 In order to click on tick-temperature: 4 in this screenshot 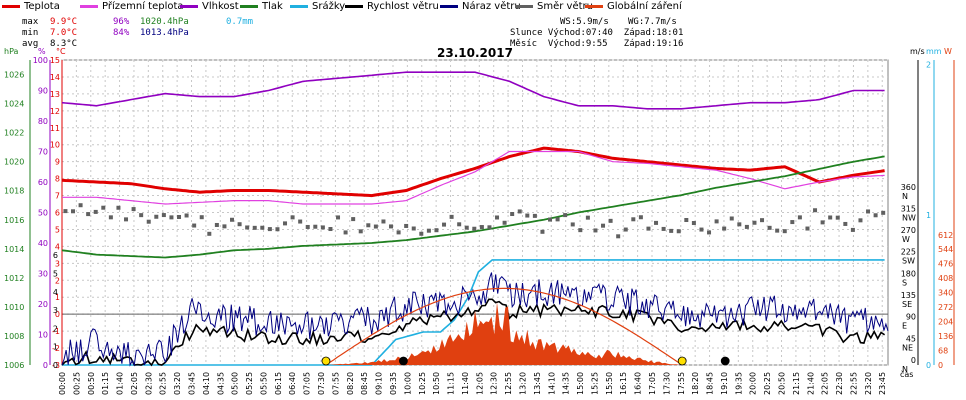, I will do `click(57, 246)`.